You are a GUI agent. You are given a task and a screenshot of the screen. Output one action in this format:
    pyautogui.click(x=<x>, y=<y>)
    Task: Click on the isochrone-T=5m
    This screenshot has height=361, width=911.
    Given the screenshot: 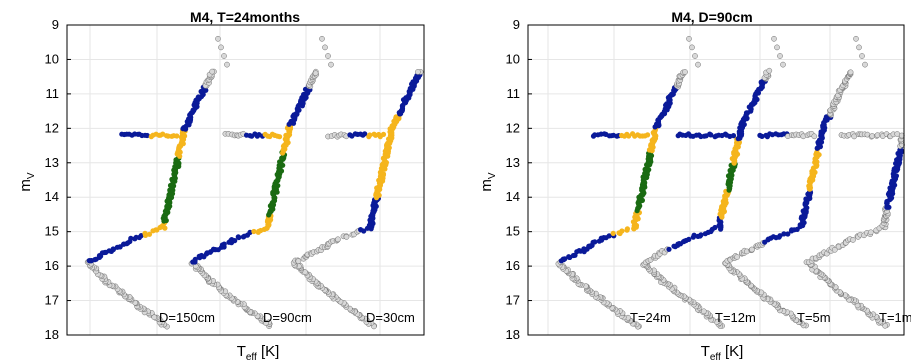 What is the action you would take?
    pyautogui.click(x=795, y=182)
    